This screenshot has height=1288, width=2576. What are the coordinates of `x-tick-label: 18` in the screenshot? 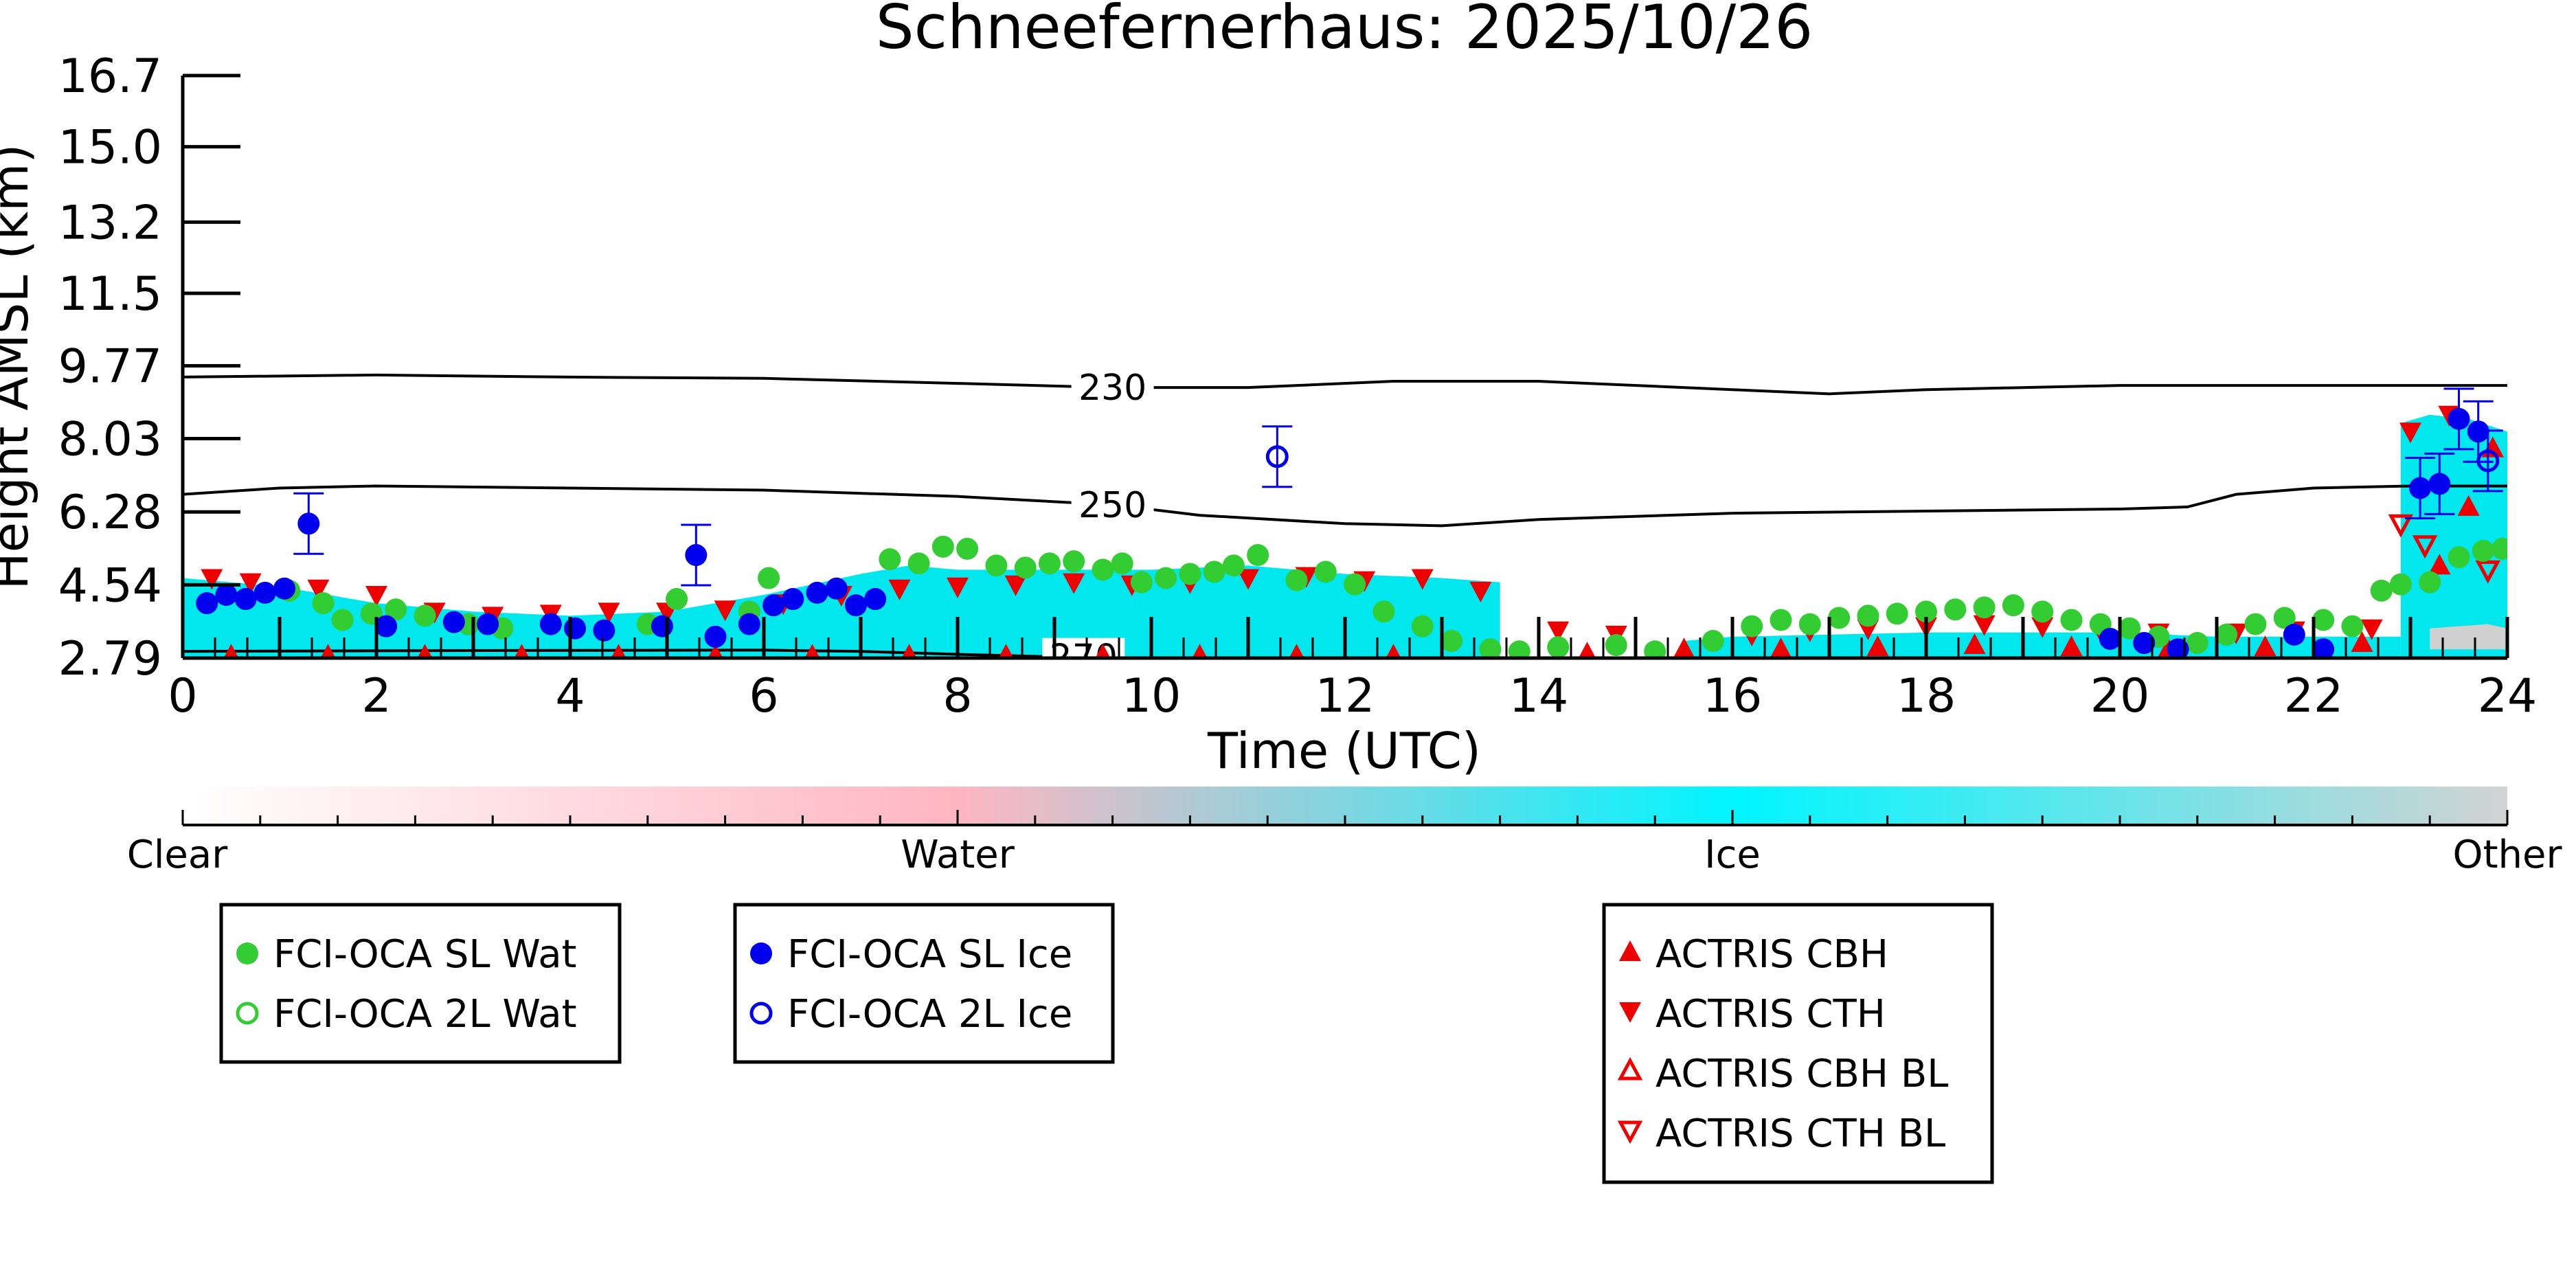 It's located at (1926, 696).